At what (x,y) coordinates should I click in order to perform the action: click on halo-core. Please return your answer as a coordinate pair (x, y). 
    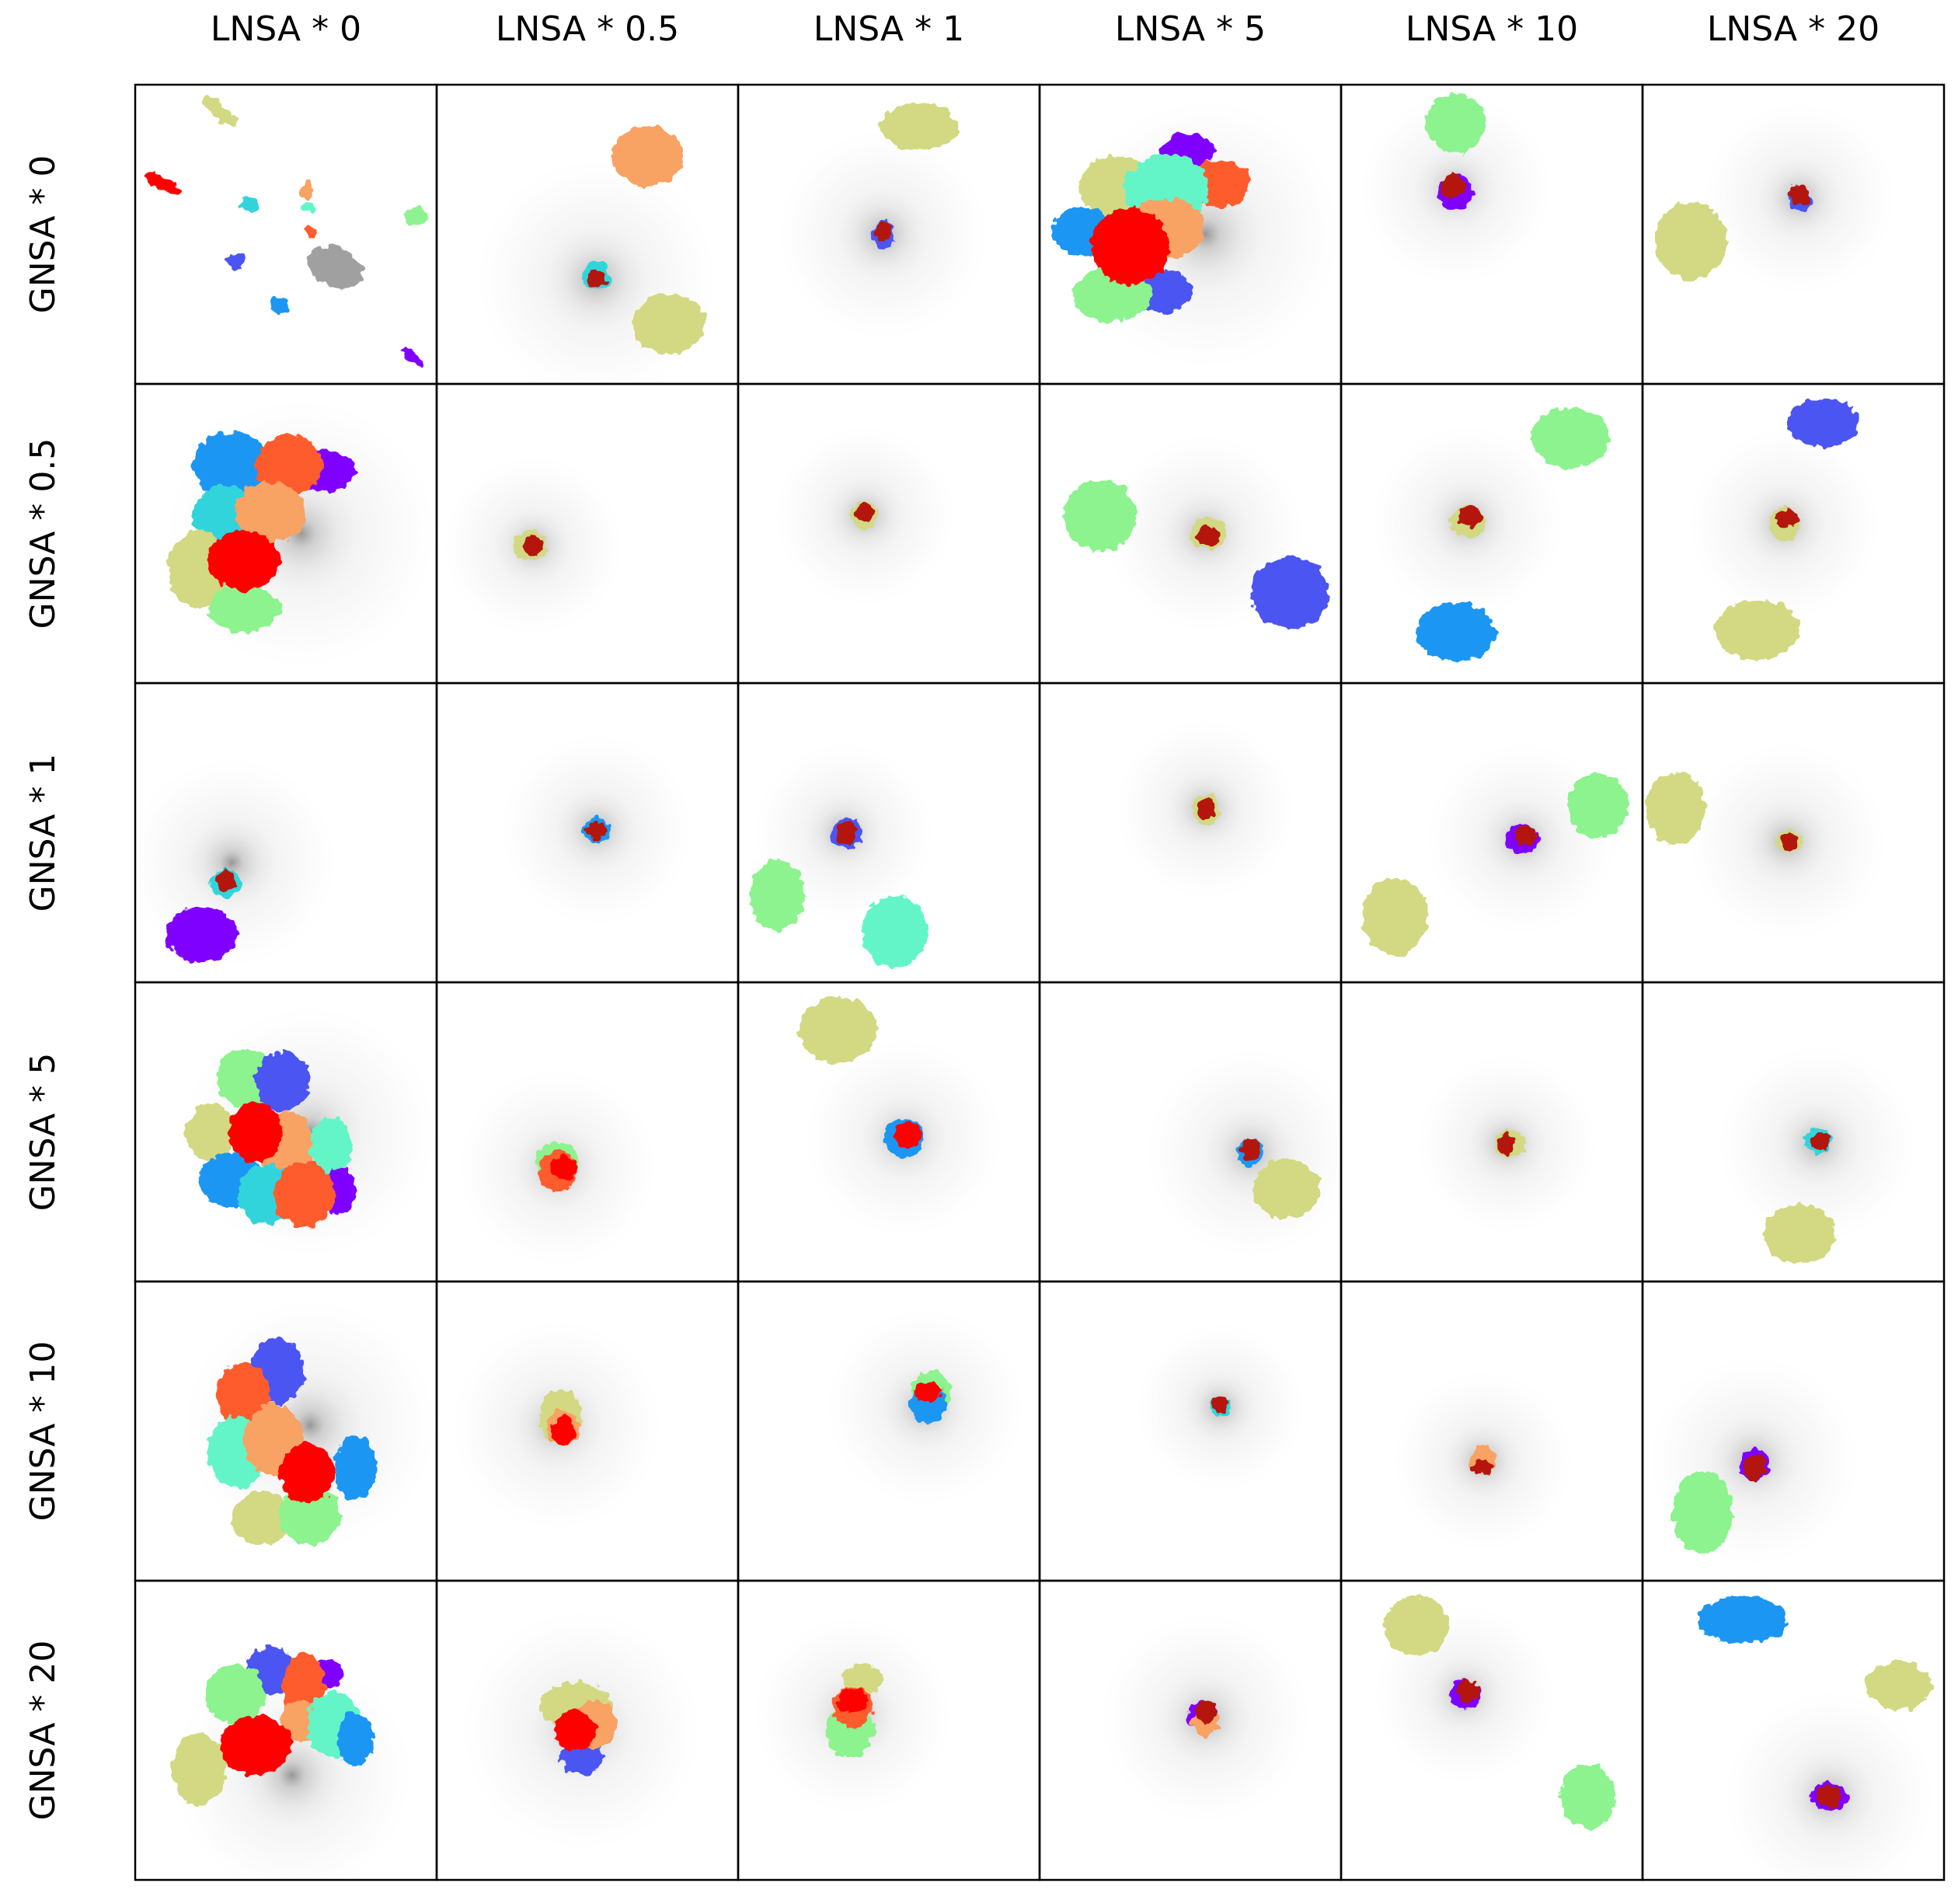
    Looking at the image, I should click on (232, 863).